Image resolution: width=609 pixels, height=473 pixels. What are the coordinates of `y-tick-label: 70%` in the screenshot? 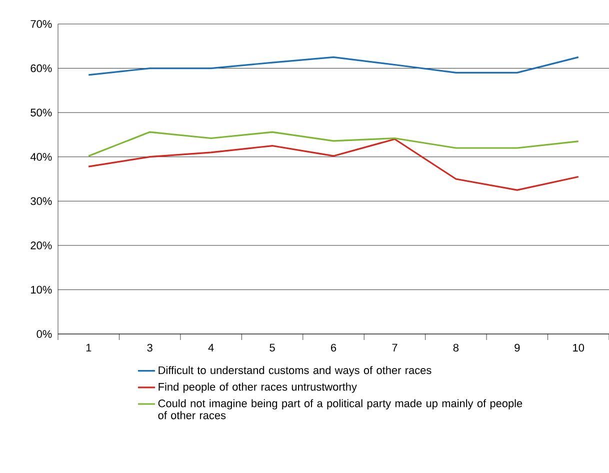 It's located at (41, 24).